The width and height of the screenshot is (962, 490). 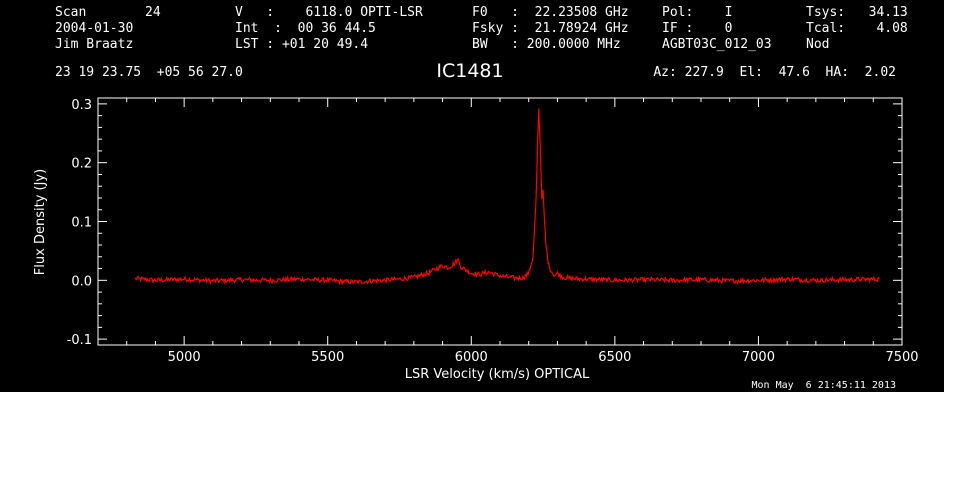 What do you see at coordinates (901, 357) in the screenshot?
I see `x-tick-label: 7500` at bounding box center [901, 357].